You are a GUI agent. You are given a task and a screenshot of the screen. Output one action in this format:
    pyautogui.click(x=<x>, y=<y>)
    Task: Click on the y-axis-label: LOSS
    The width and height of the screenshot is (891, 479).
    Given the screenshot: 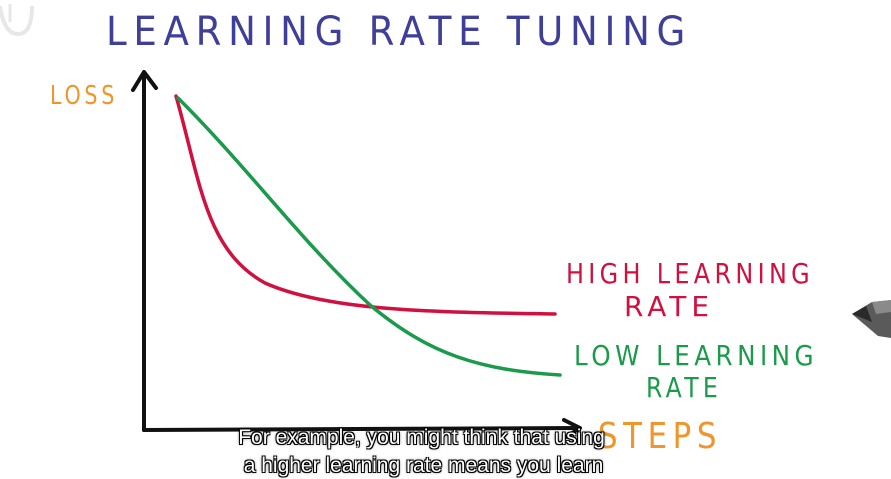 What is the action you would take?
    pyautogui.click(x=84, y=96)
    